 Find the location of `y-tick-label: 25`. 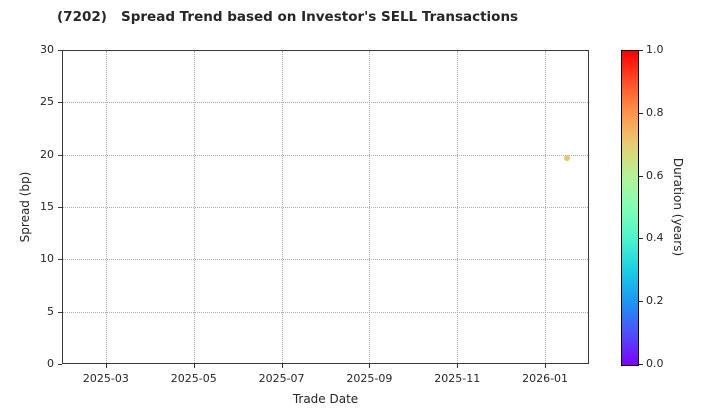

y-tick-label: 25 is located at coordinates (47, 102).